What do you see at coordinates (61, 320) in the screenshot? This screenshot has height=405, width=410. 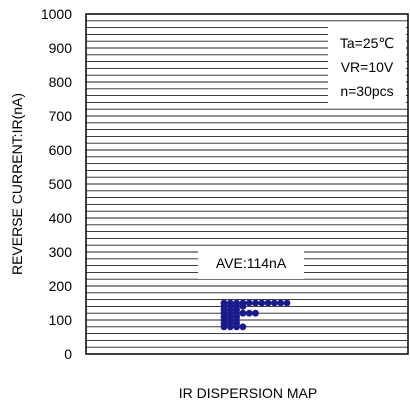 I see `y-tick-label: 100` at bounding box center [61, 320].